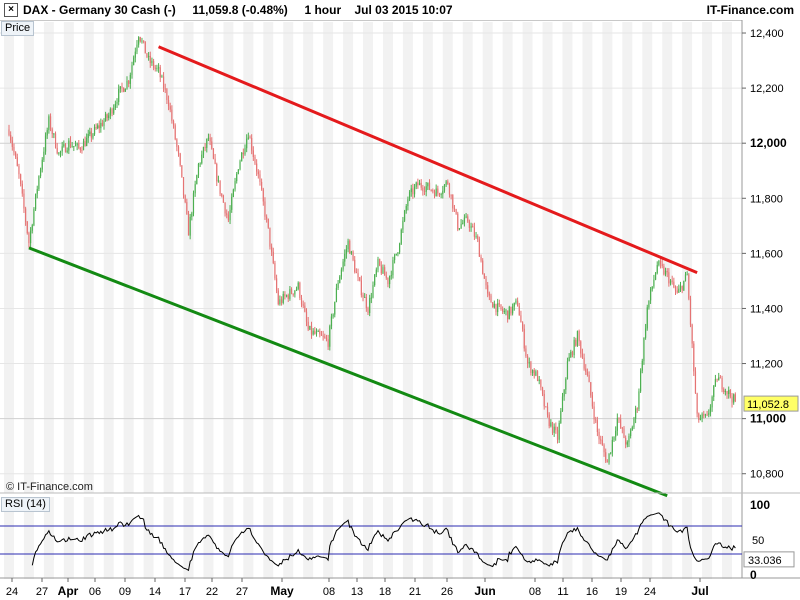  Describe the element at coordinates (385, 592) in the screenshot. I see `x-tick-label: 18` at that location.